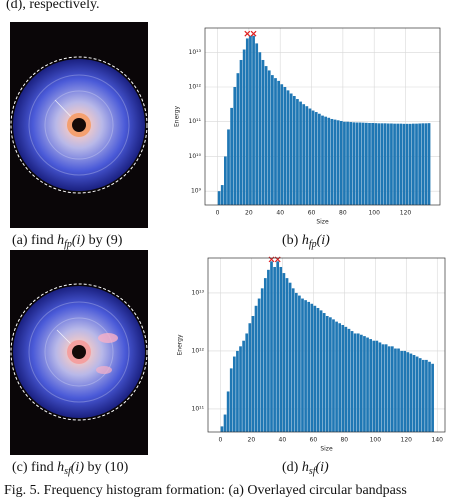 The height and width of the screenshot is (498, 474). I want to click on panel-caption: (c) find hsf(i) by (10), so click(70, 468).